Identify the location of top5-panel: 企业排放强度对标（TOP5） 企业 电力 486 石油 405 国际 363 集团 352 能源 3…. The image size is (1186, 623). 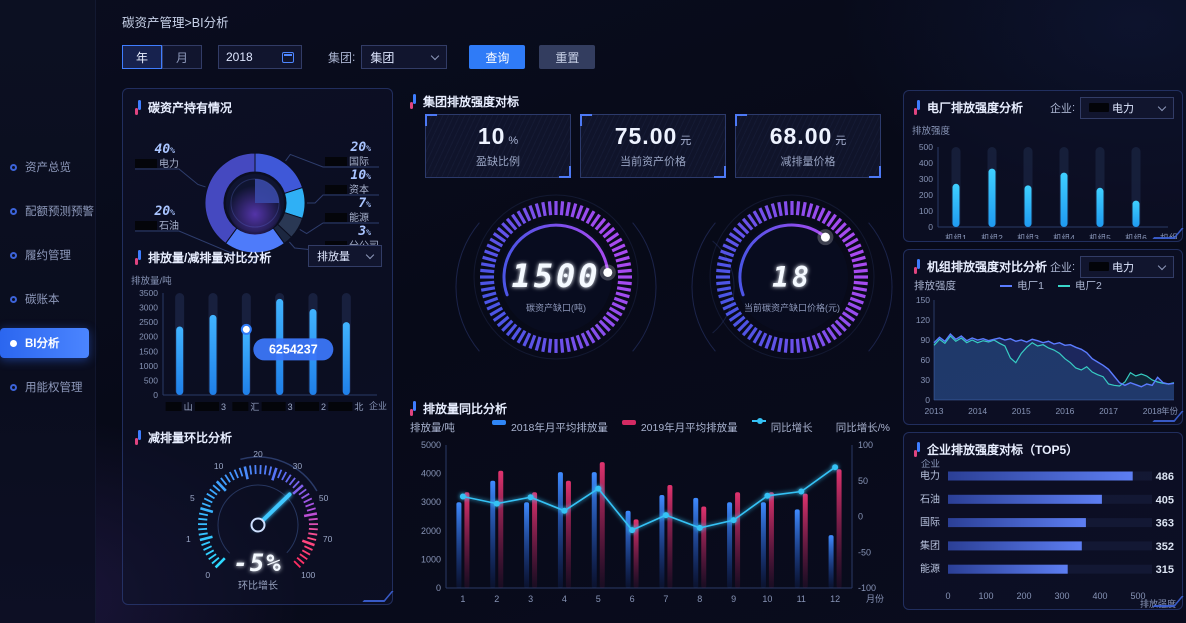
(1043, 521).